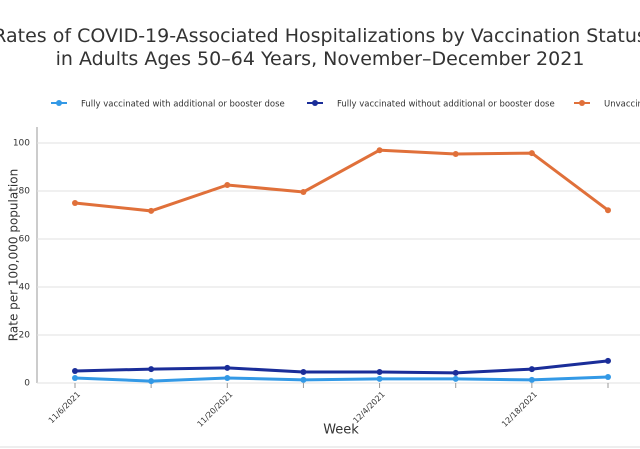 This screenshot has width=640, height=449. Describe the element at coordinates (214, 409) in the screenshot. I see `x-tick-label: 11/20/2021` at that location.